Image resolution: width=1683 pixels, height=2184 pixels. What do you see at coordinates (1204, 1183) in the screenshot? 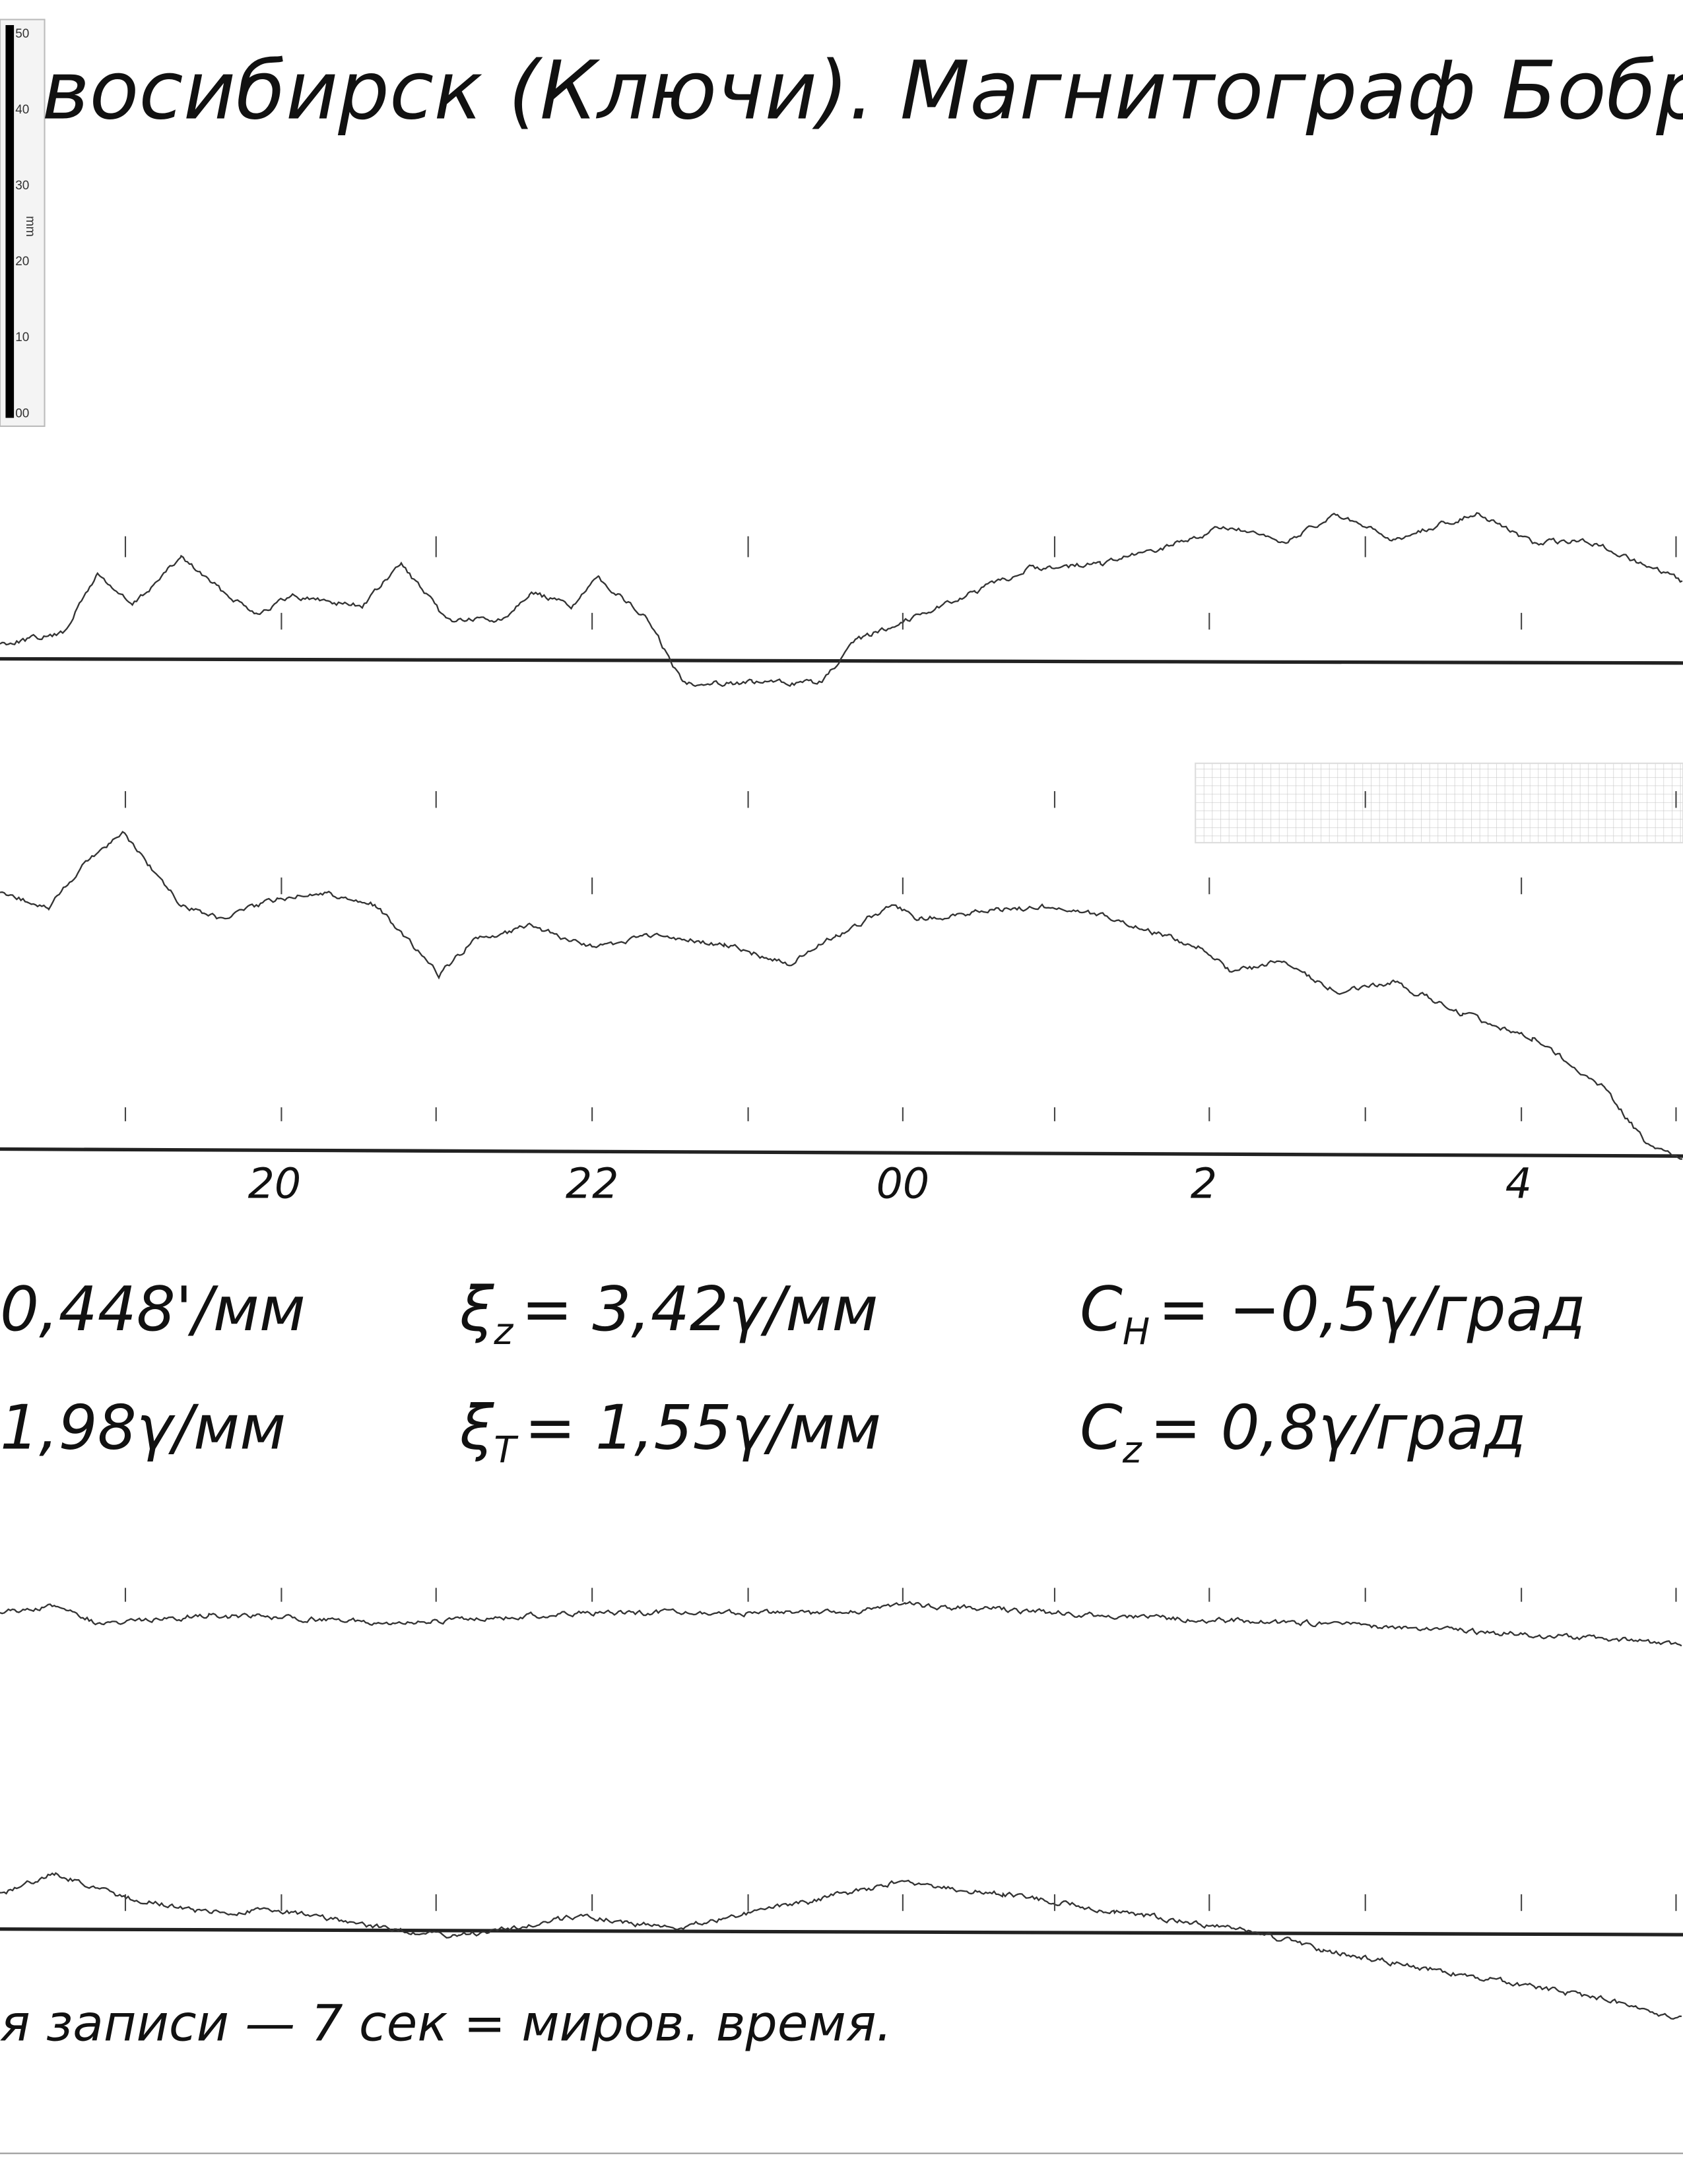
I see `time-label: 2` at bounding box center [1204, 1183].